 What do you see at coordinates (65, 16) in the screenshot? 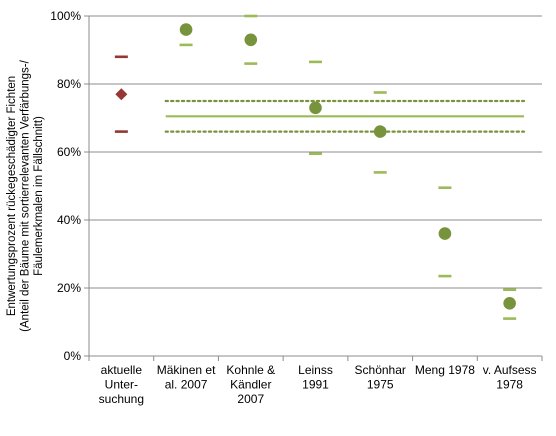
I see `y-tick-label: 100%` at bounding box center [65, 16].